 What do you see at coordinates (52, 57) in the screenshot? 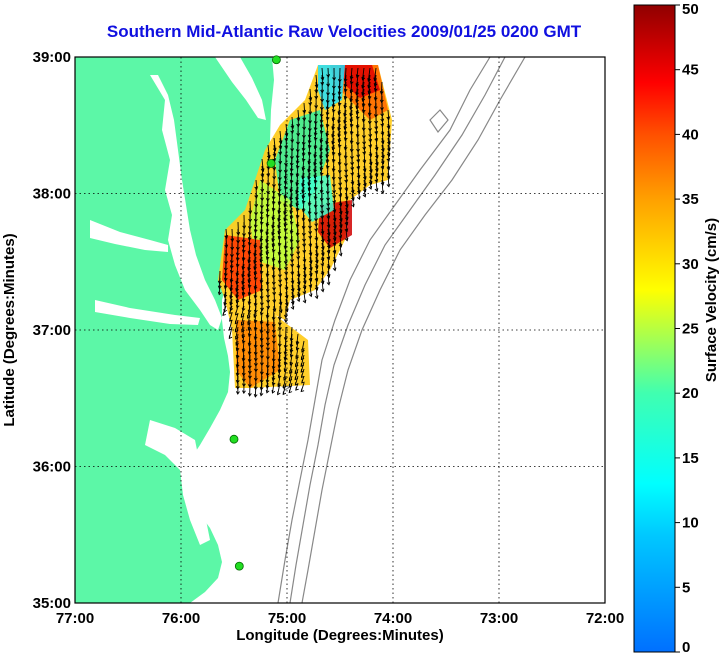
I see `y-tick-label: 39:00` at bounding box center [52, 57].